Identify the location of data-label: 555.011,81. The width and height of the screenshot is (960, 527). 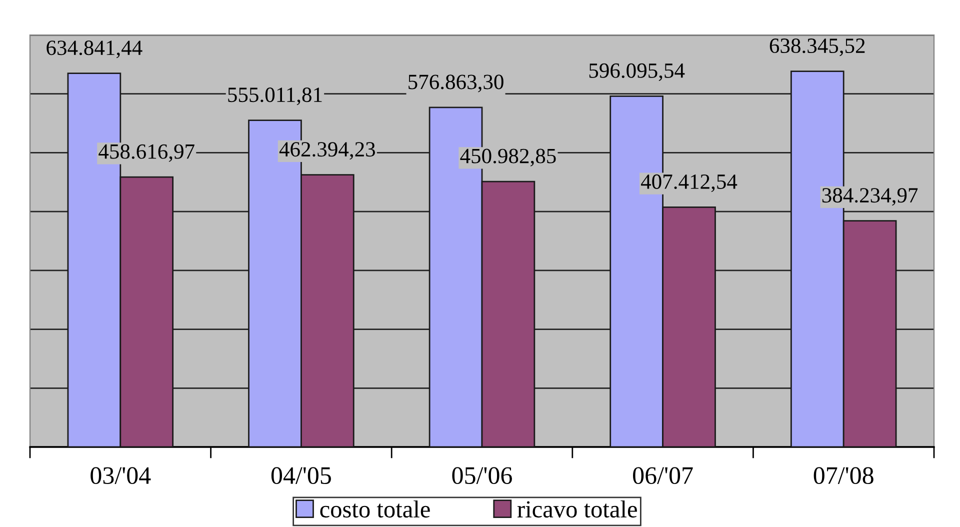
(275, 97).